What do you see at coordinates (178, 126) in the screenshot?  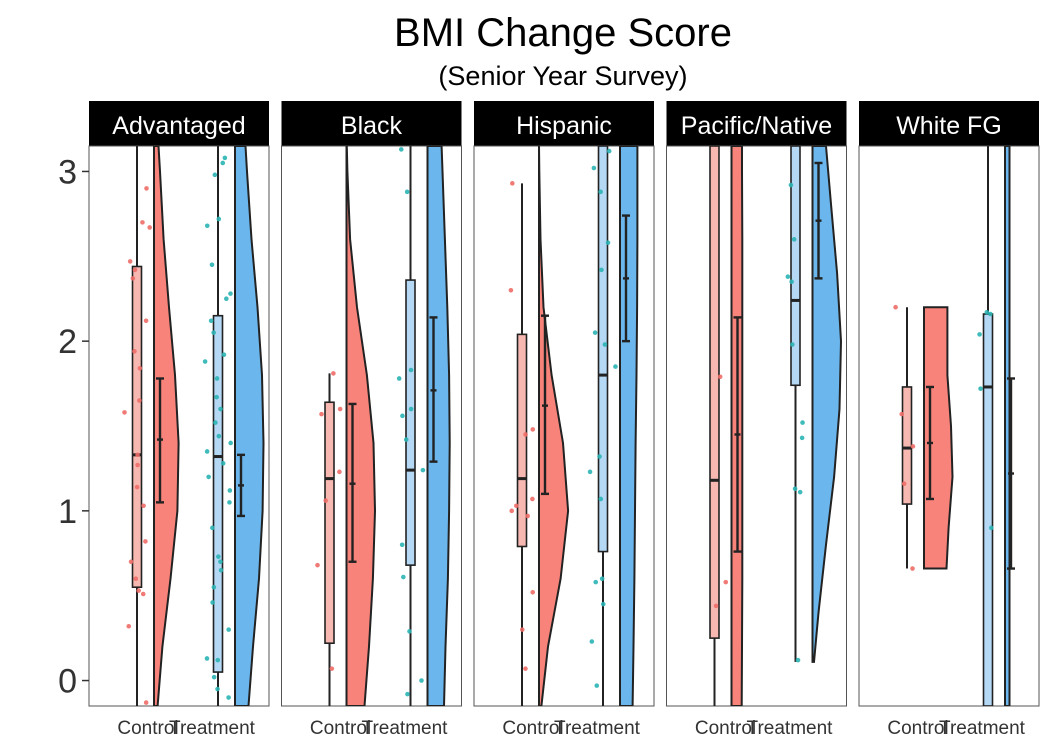 I see `facet-strip-label: Advantaged` at bounding box center [178, 126].